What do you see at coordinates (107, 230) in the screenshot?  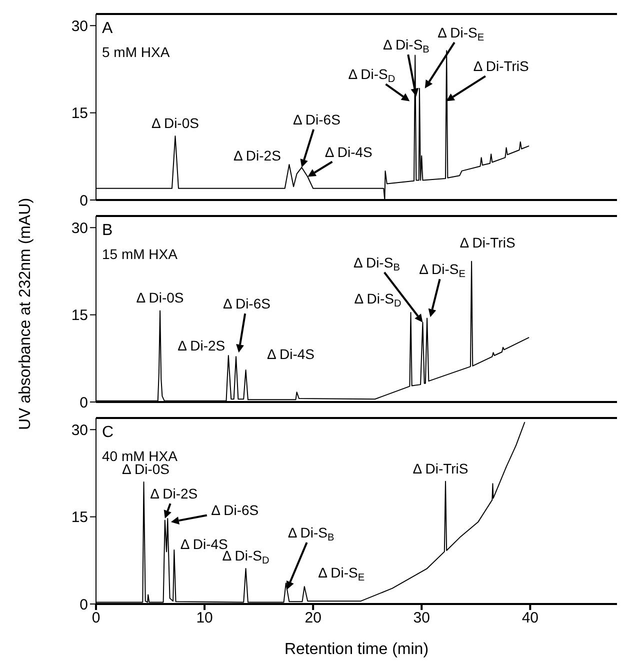 I see `chart-title: B` at bounding box center [107, 230].